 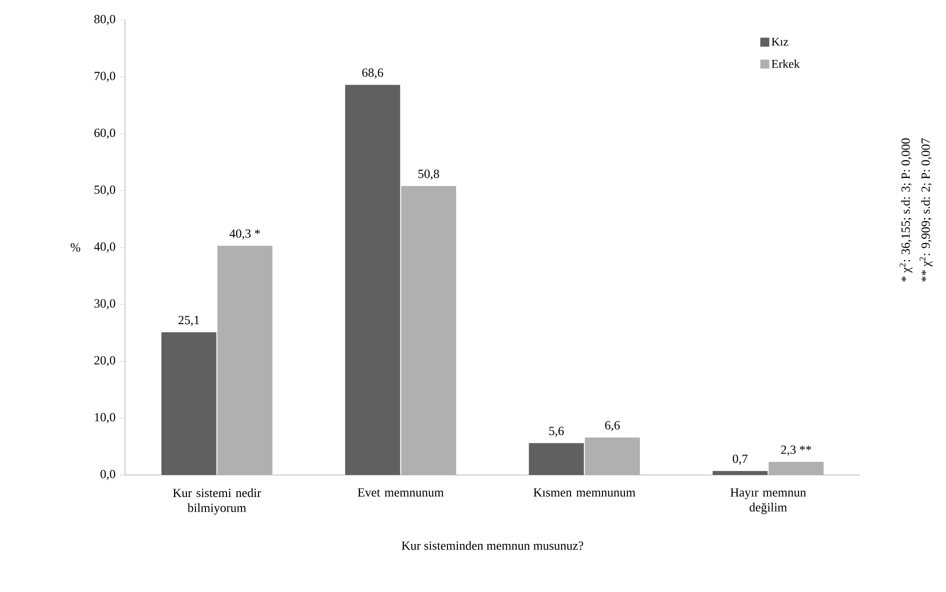 I want to click on y-tick-label: 0,0, so click(x=108, y=475).